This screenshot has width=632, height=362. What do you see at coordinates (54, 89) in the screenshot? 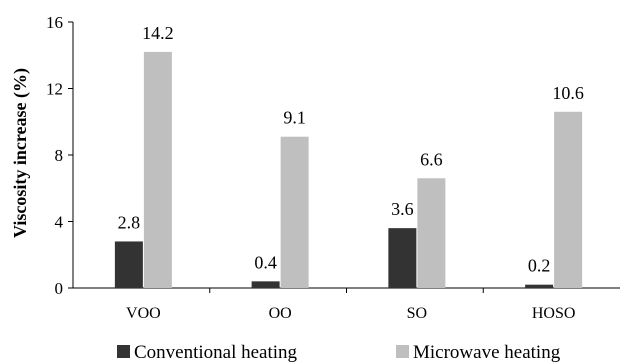
I see `y-tick-label: 12` at bounding box center [54, 89].